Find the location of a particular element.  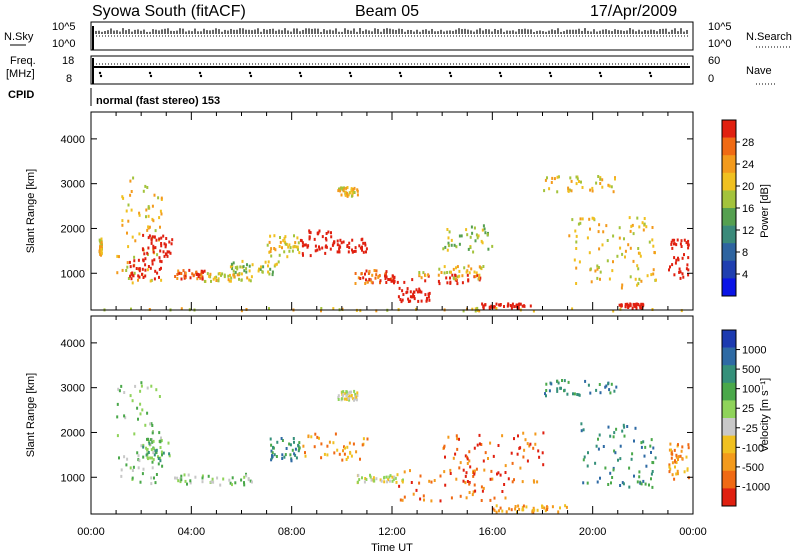

nsky-trace is located at coordinates (391, 38).